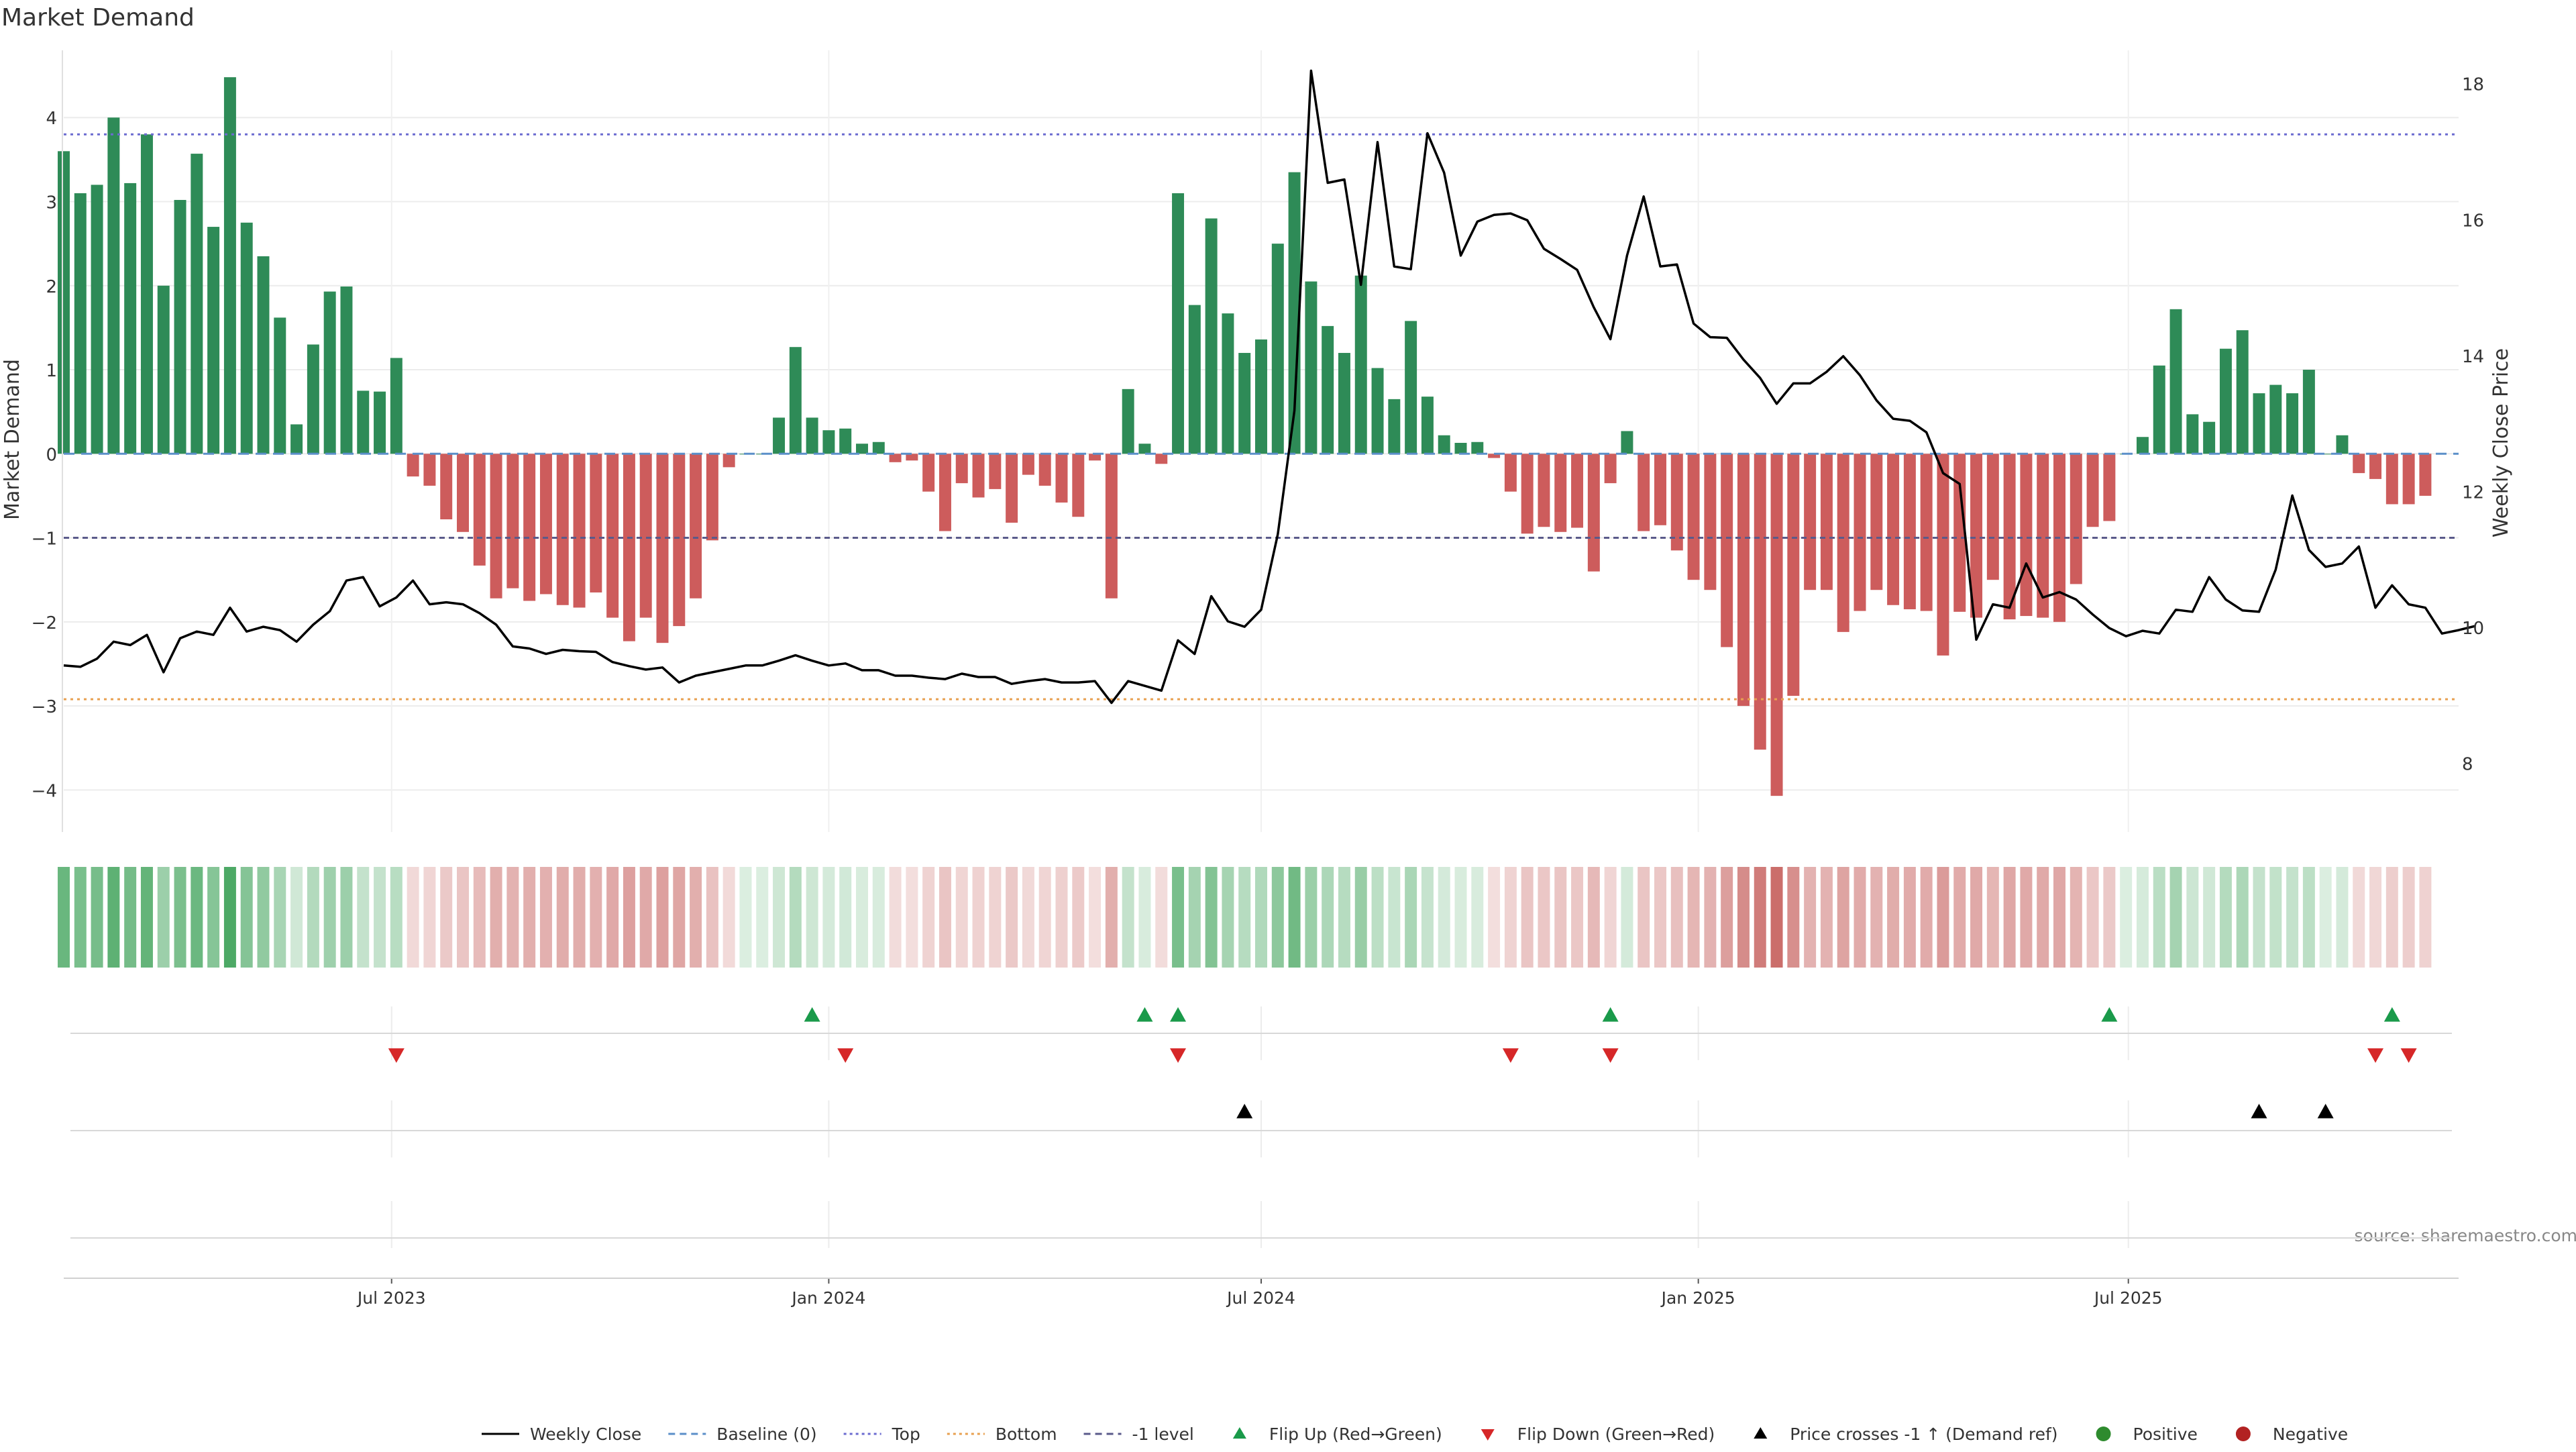 This screenshot has height=1452, width=2576. I want to click on y-tick-label: 0, so click(51, 455).